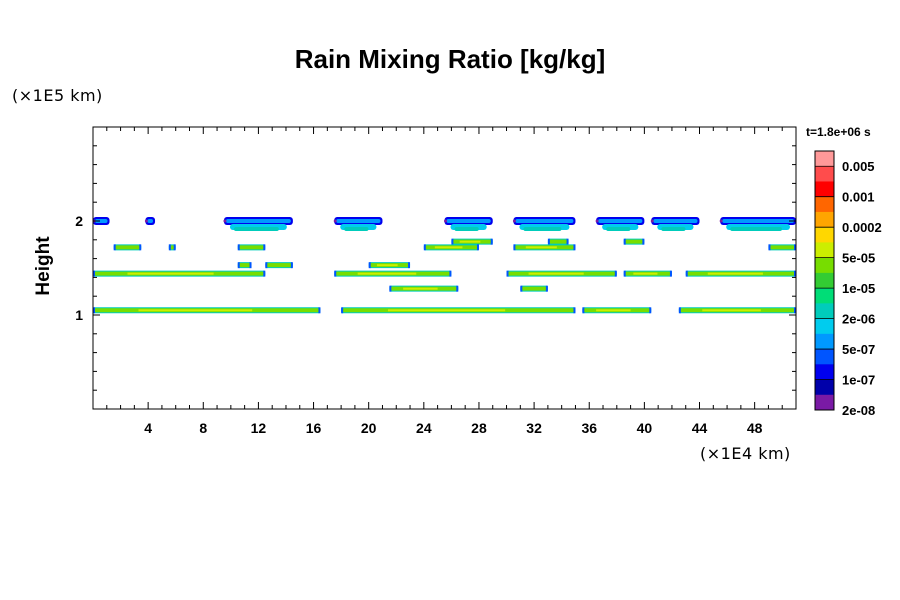 The width and height of the screenshot is (900, 600). What do you see at coordinates (858, 197) in the screenshot?
I see `colorbar-label: 0.001` at bounding box center [858, 197].